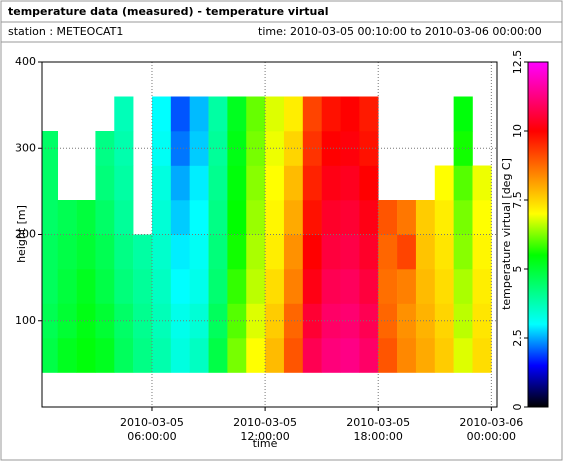 The height and width of the screenshot is (462, 564). I want to click on colorbar-tick-label: 12.5, so click(517, 62).